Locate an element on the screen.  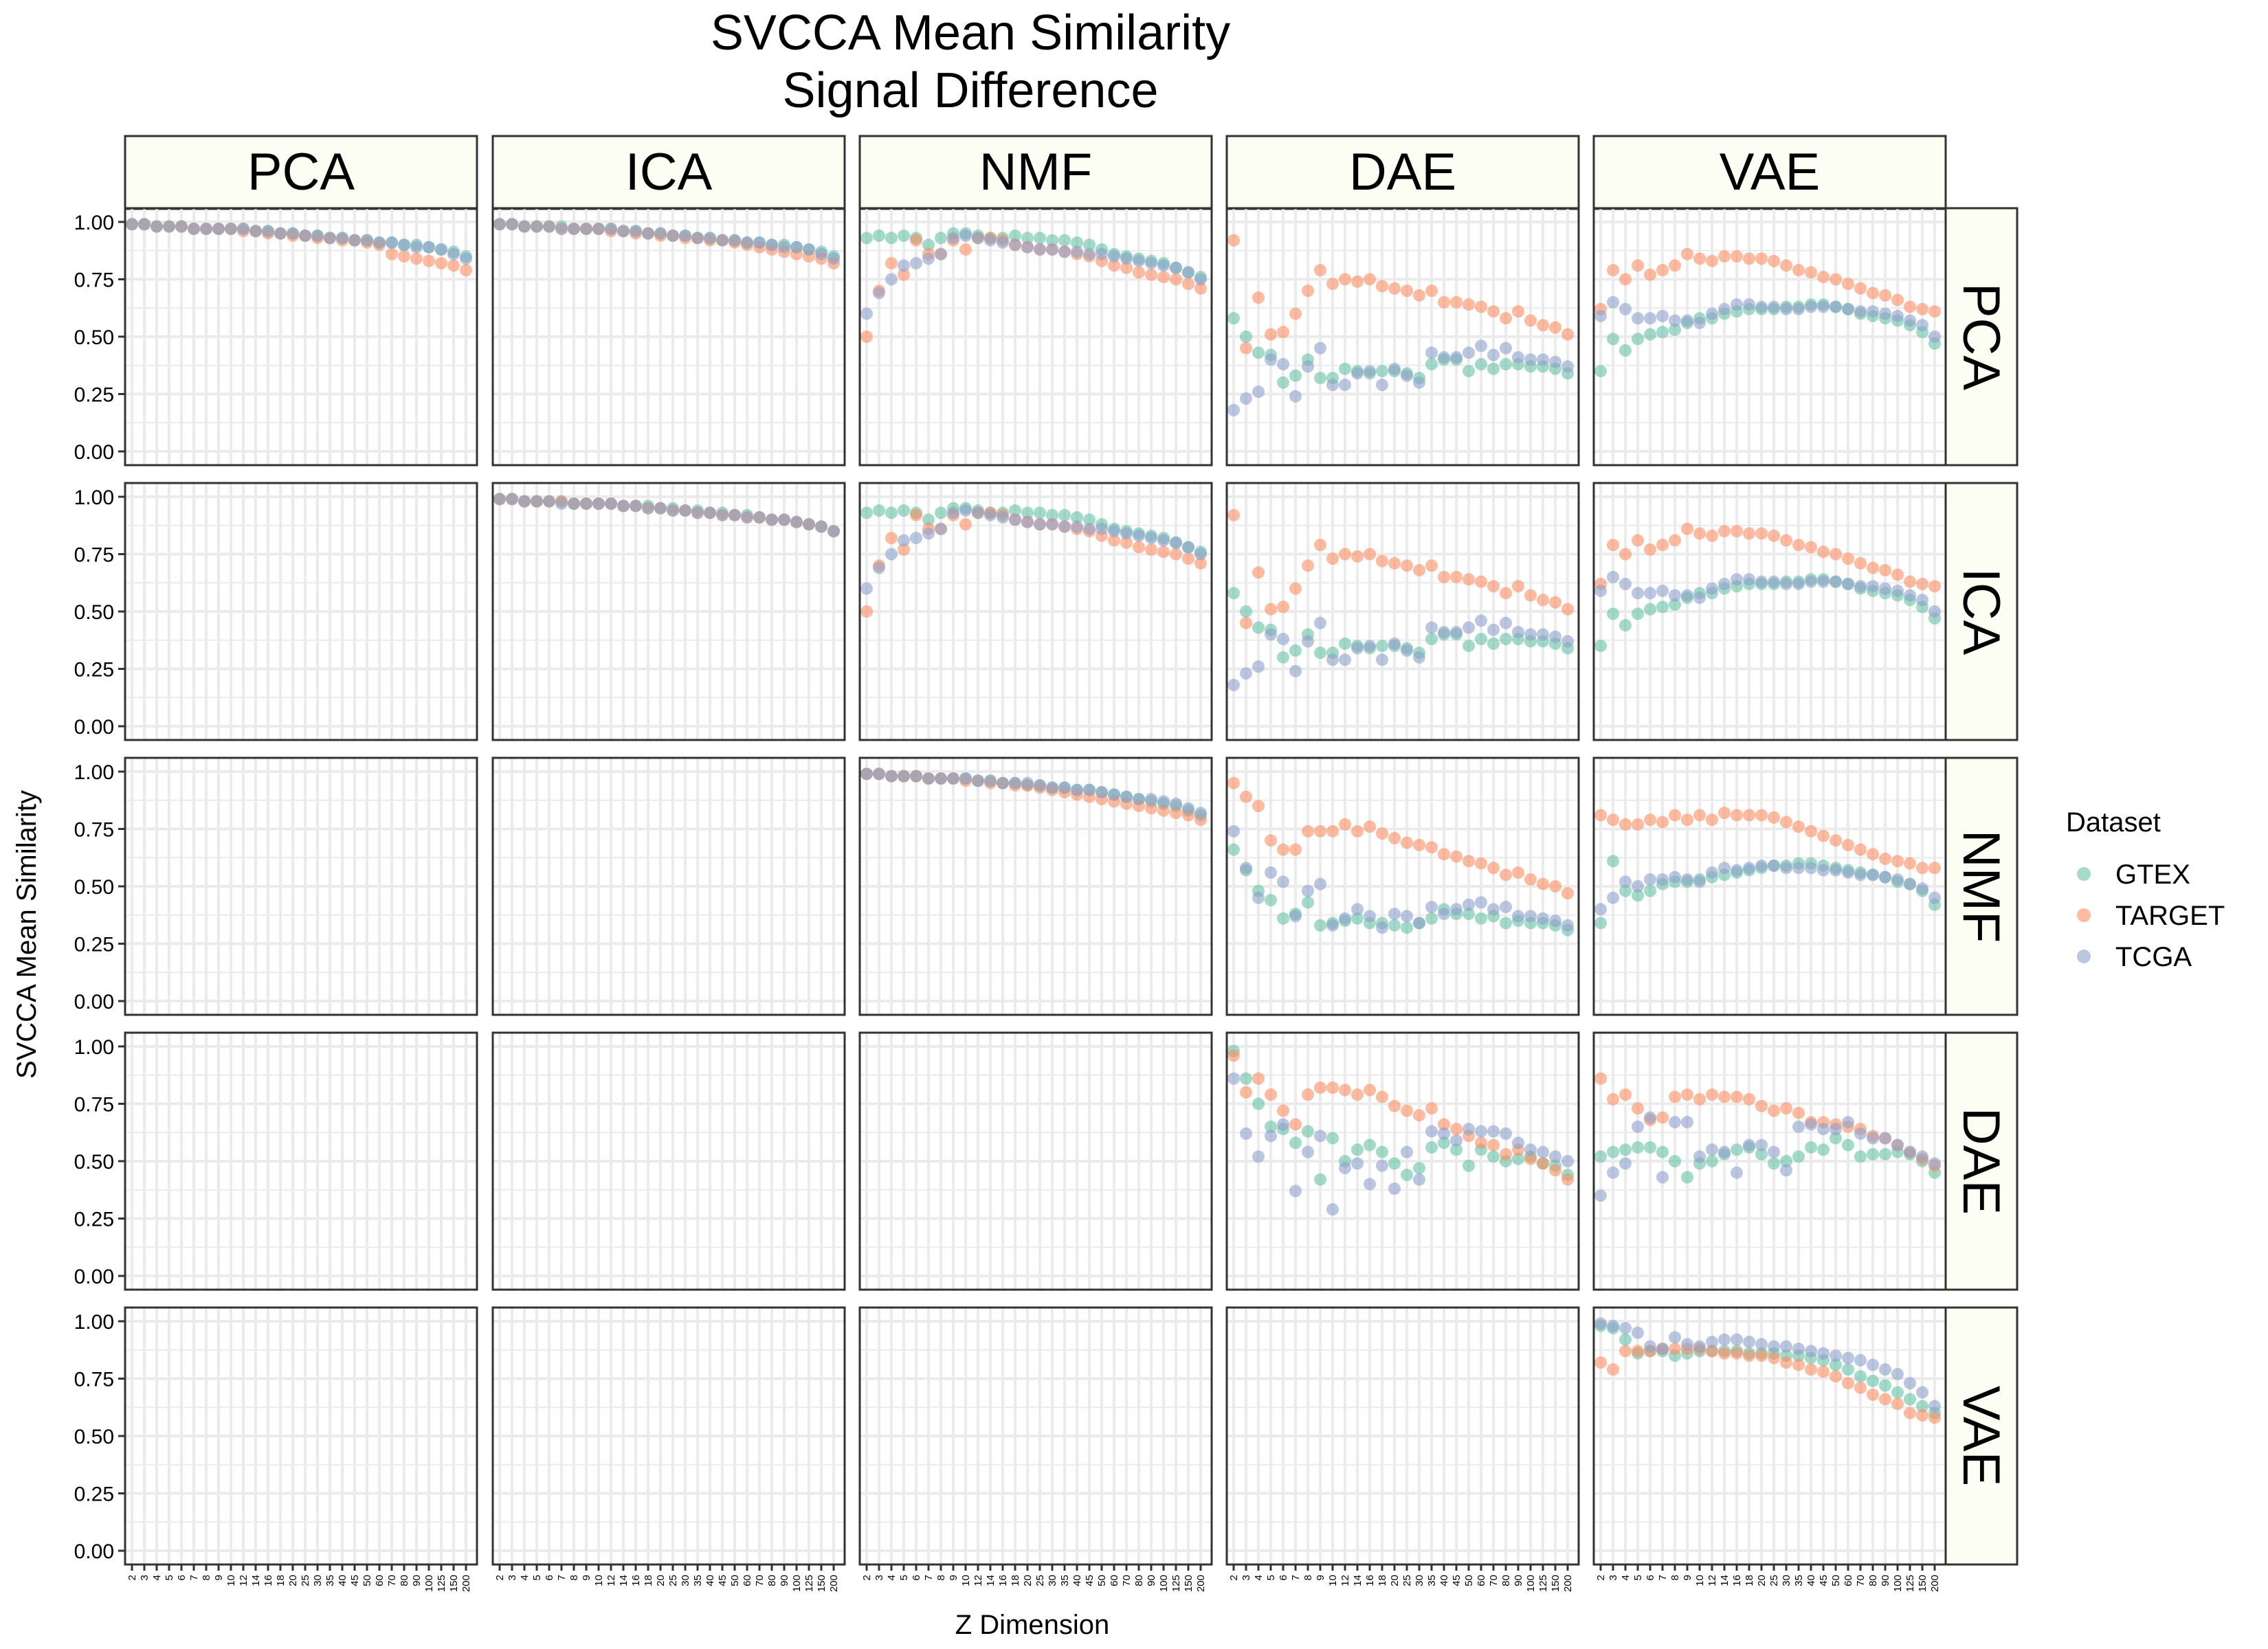
y-tick-label: 1.00 is located at coordinates (94, 1322).